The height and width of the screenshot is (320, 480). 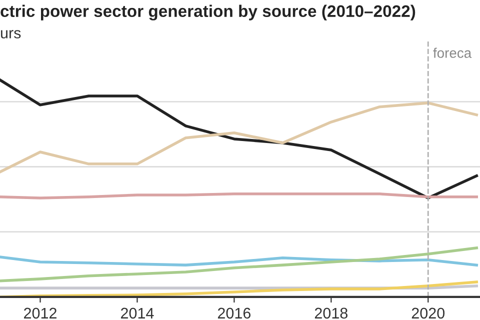 What do you see at coordinates (331, 313) in the screenshot?
I see `x-tick-label: 2018` at bounding box center [331, 313].